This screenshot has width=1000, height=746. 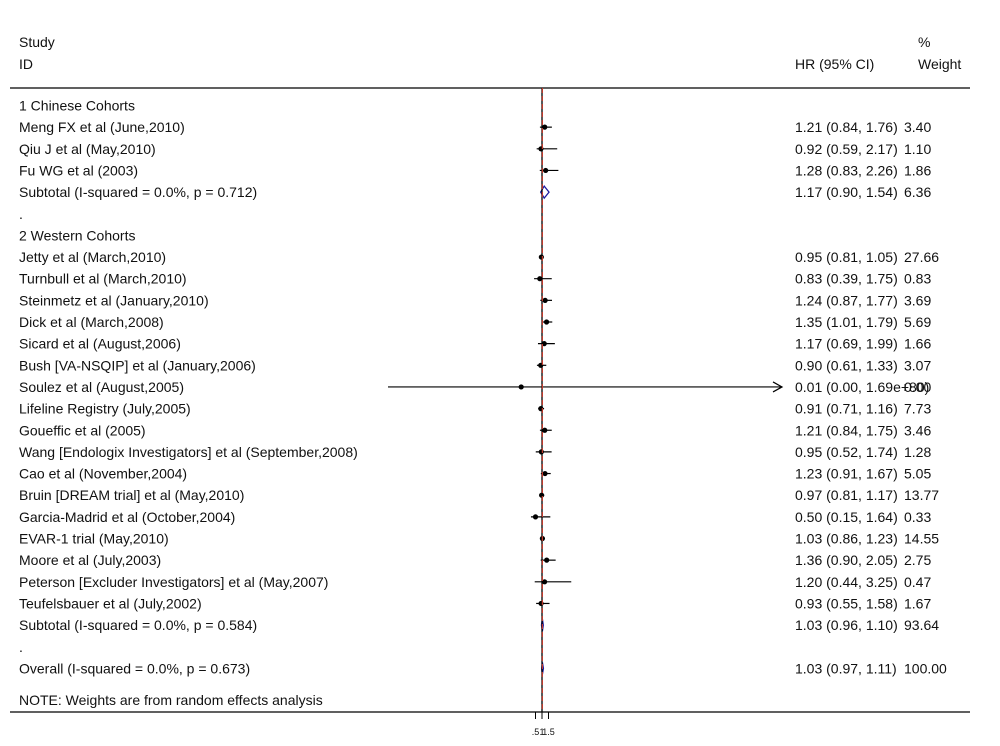 I want to click on study-label: Goueffic et al (2005), so click(x=82, y=430).